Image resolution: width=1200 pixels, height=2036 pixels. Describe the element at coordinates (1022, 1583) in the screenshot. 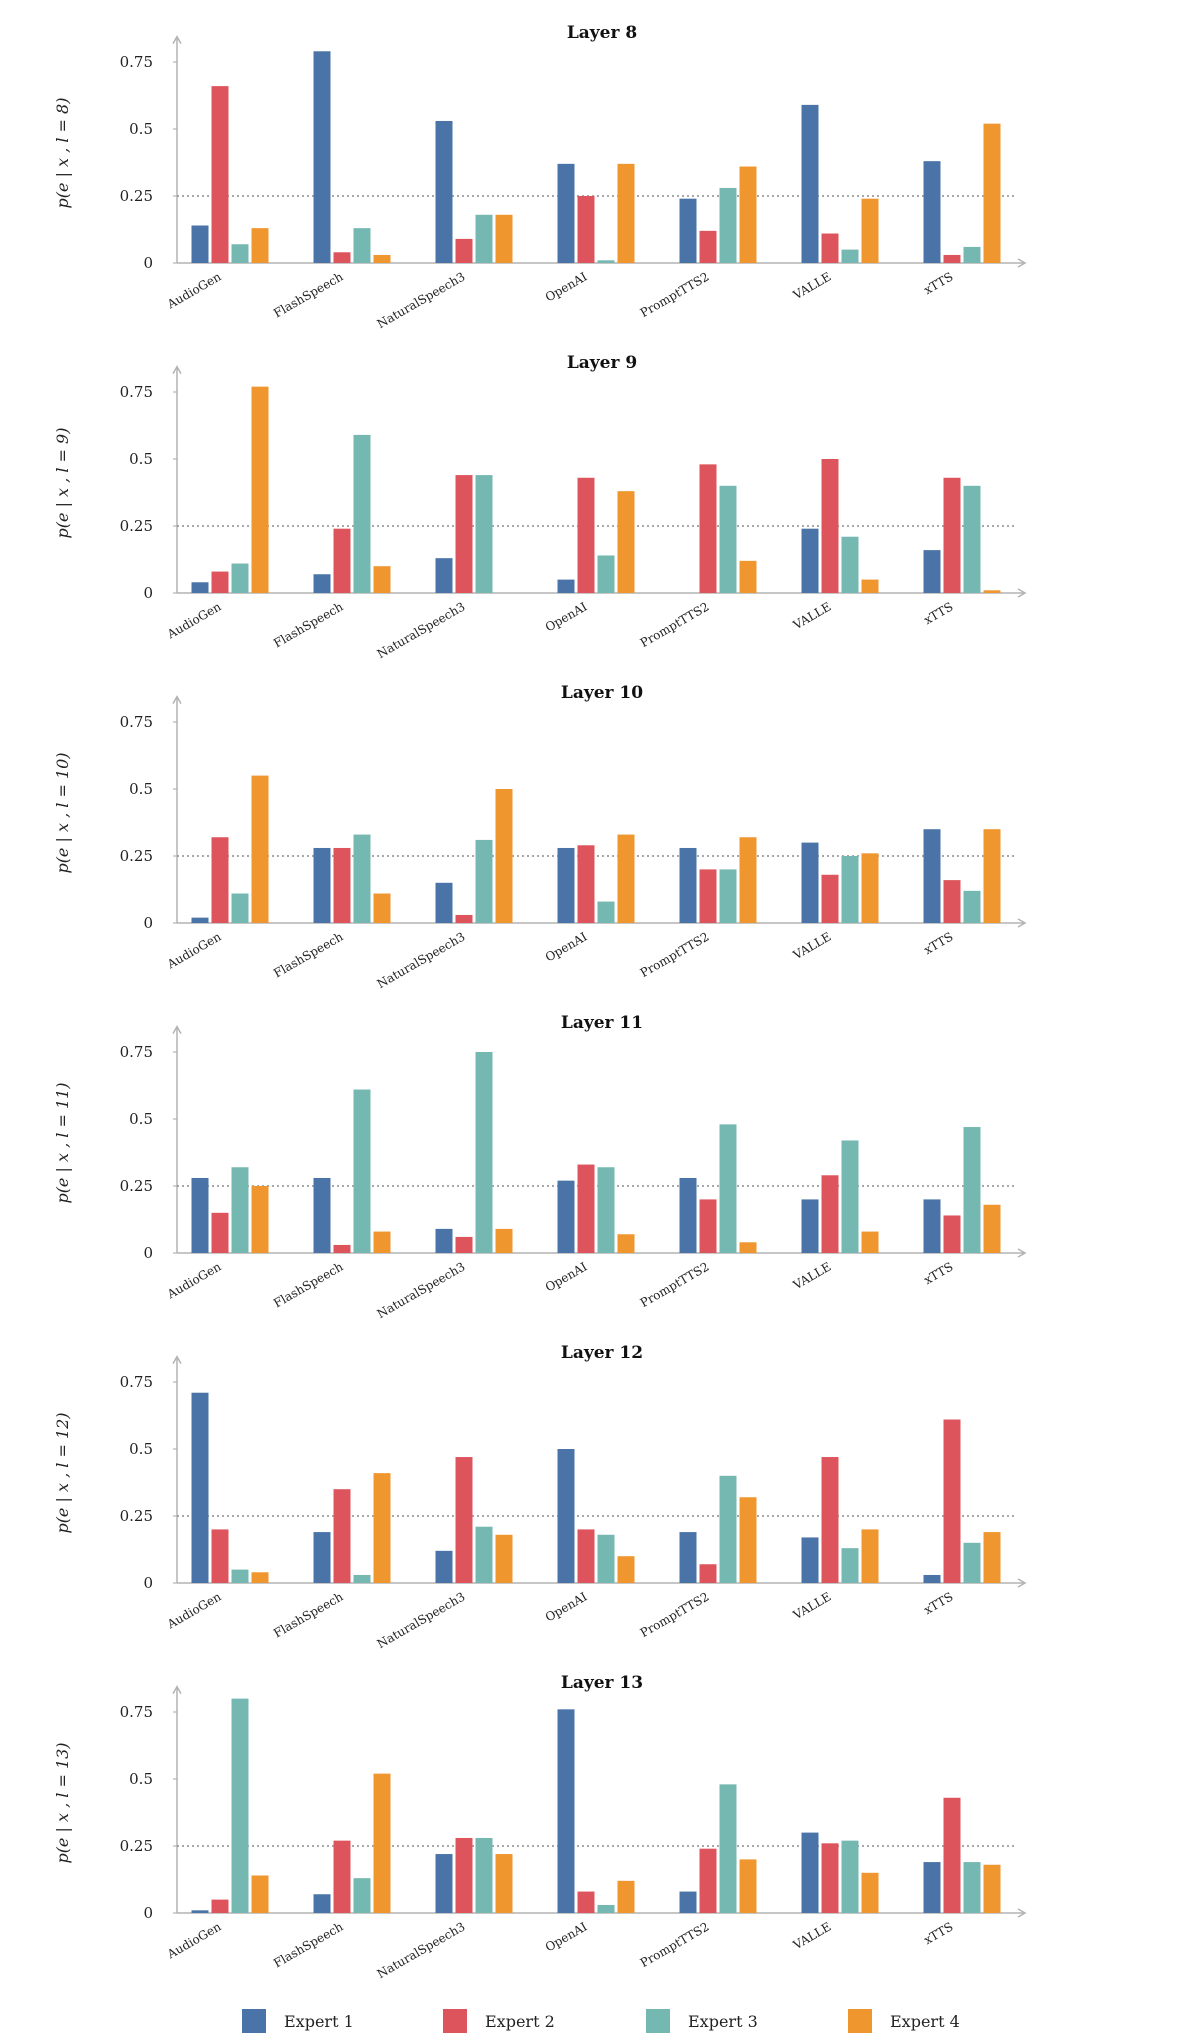

I see `x-axis-arrow` at that location.